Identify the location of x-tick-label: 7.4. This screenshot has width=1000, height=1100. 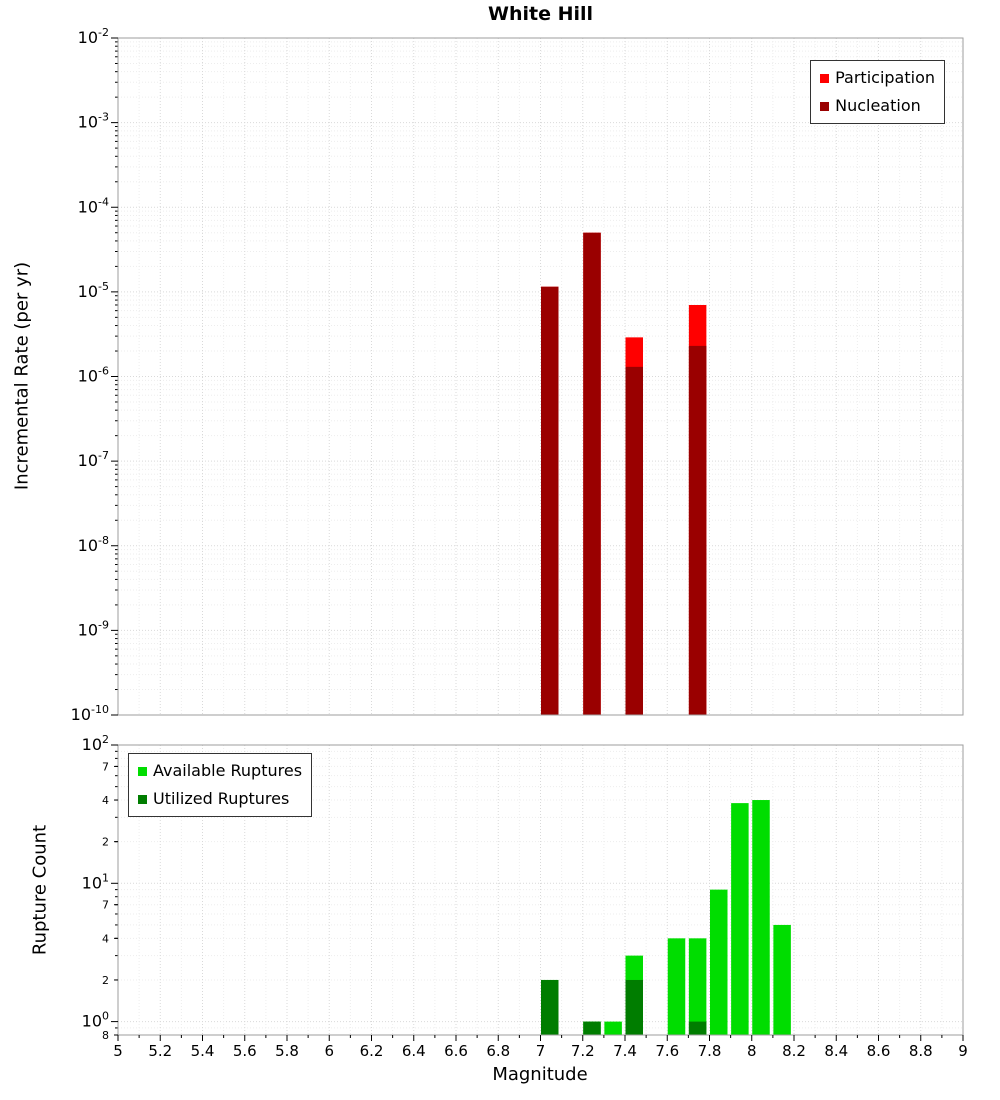
(625, 1051).